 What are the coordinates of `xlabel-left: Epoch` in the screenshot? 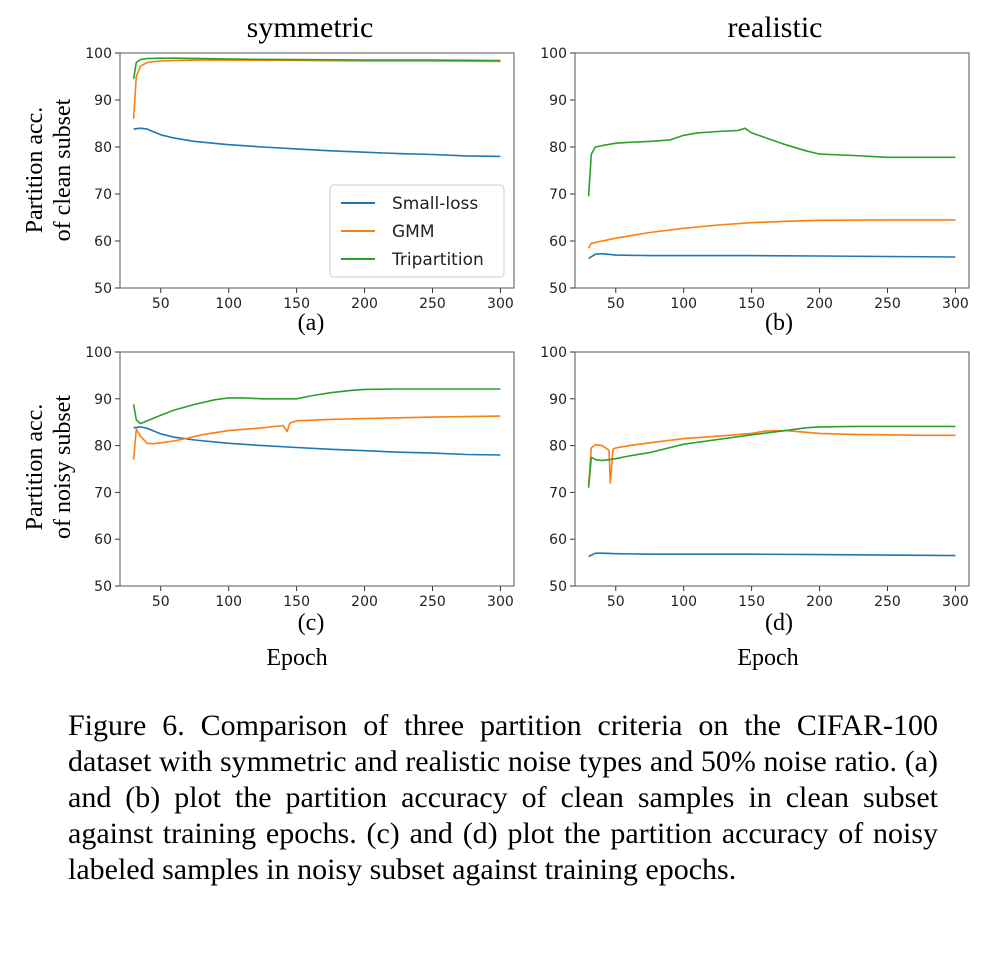 It's located at (296, 658).